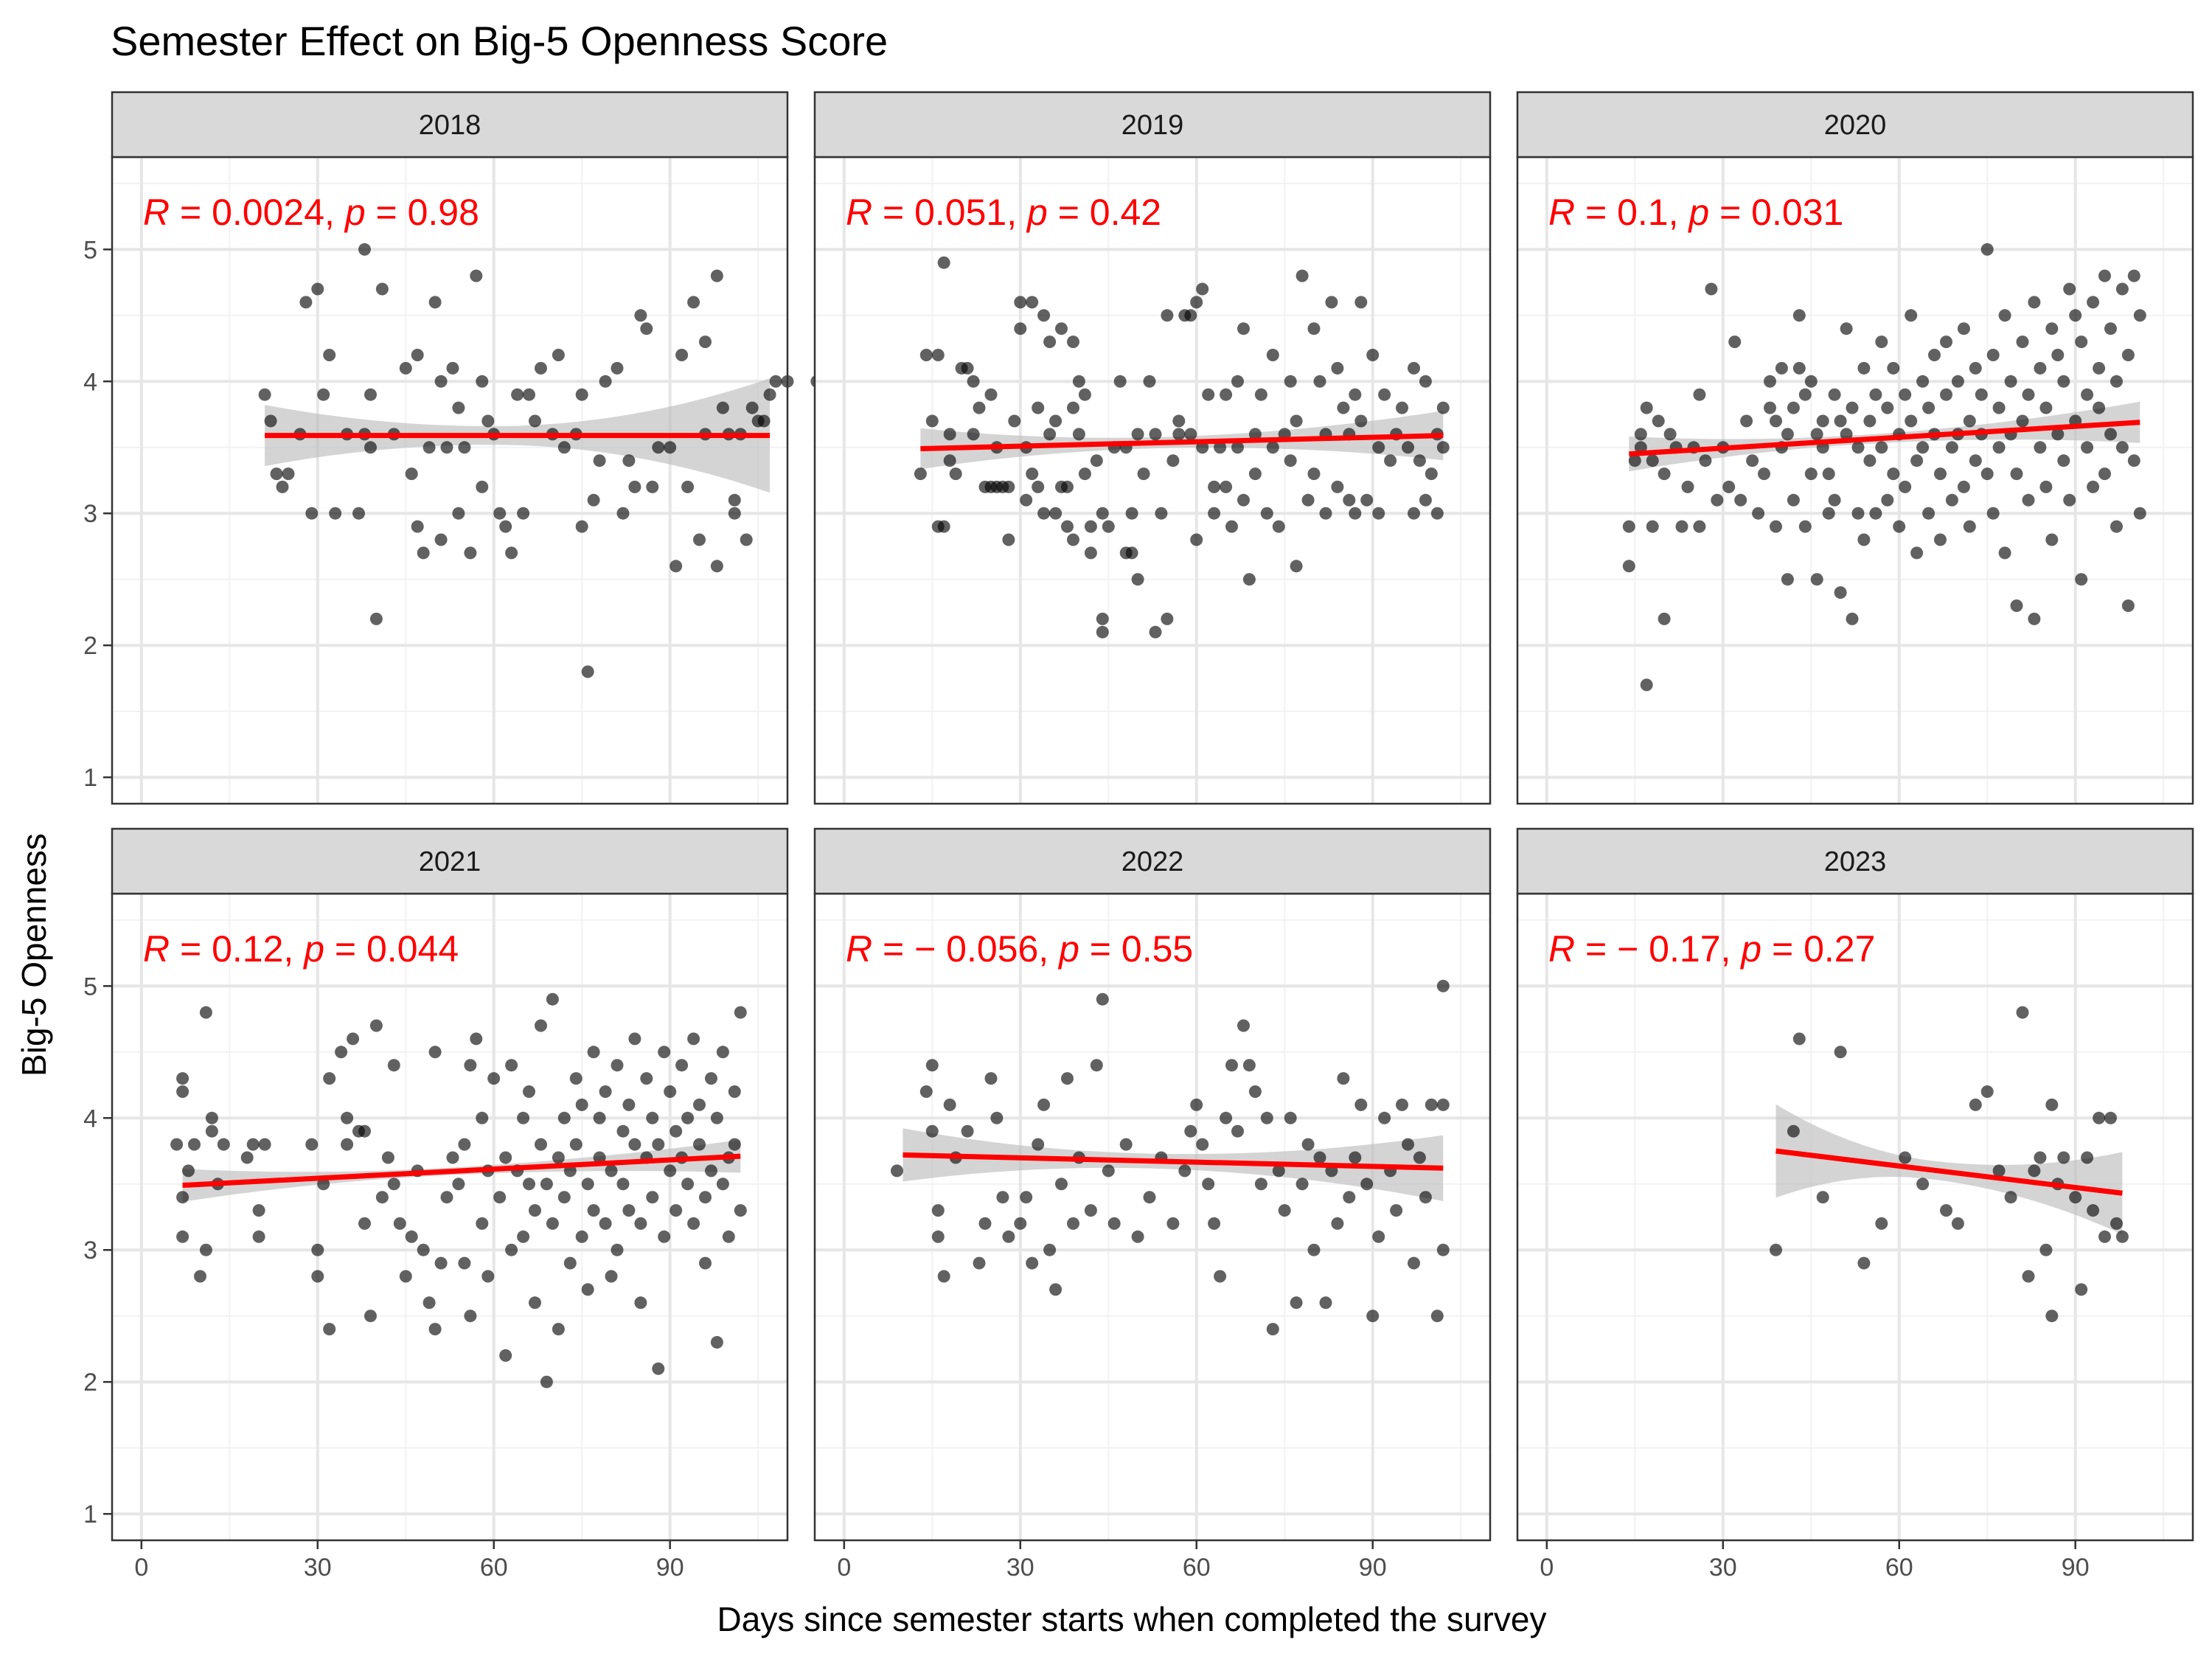 Image resolution: width=2212 pixels, height=1659 pixels. Describe the element at coordinates (90, 514) in the screenshot. I see `y-tick-label: 3` at that location.